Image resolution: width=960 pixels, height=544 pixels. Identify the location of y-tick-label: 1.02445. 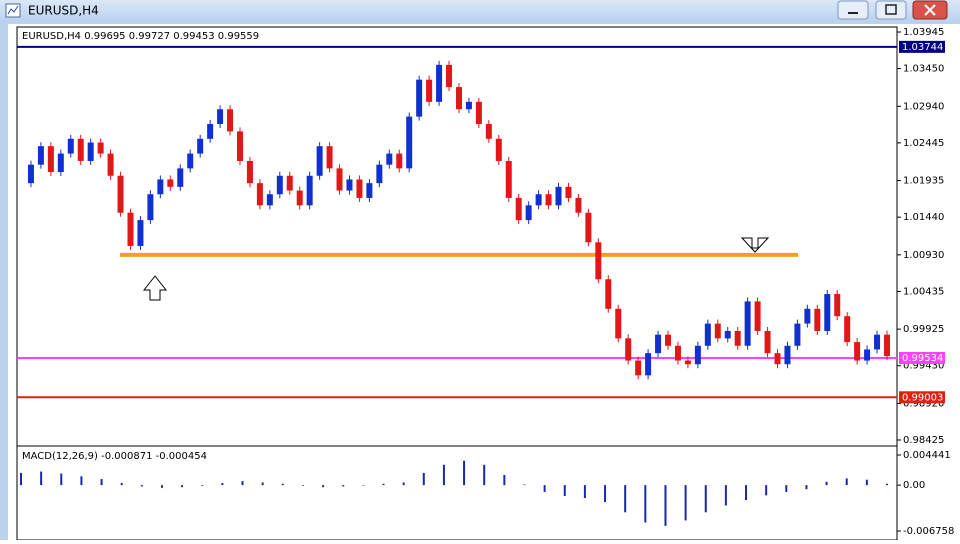
(923, 143).